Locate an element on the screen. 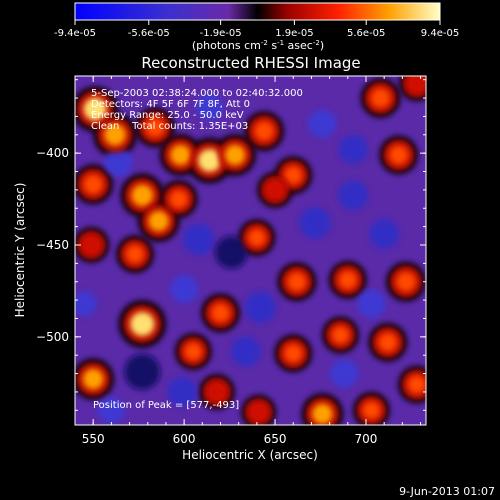 This screenshot has height=500, width=500. peak-position-label: Position of Peak = [577,-493] is located at coordinates (166, 405).